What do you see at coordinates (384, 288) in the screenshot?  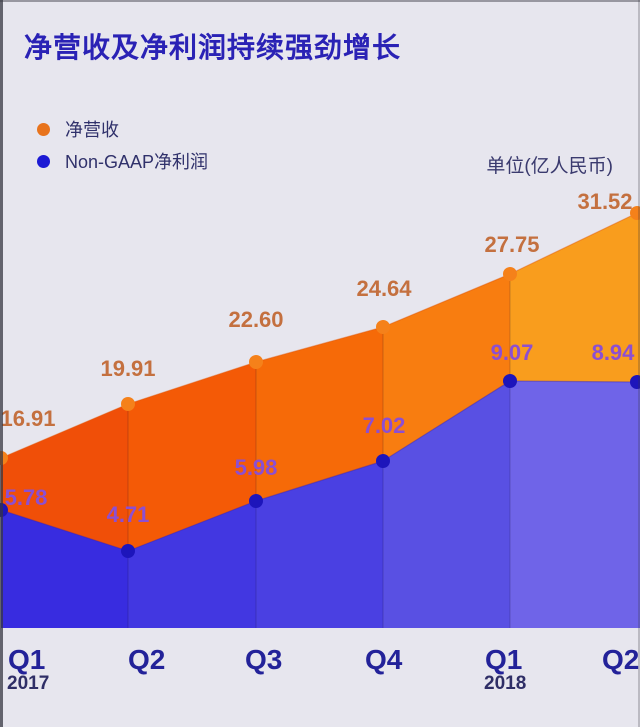 I see `revenue-value-label: 24.64` at bounding box center [384, 288].